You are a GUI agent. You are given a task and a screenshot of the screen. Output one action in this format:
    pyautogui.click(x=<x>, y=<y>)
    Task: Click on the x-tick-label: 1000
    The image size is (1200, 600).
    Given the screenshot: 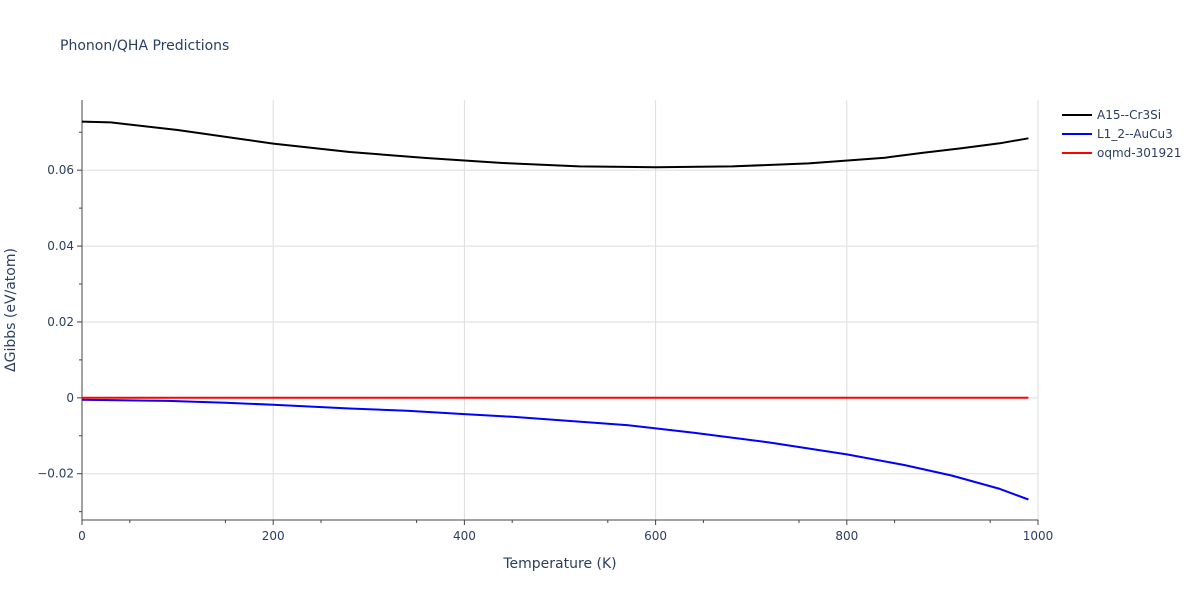 What is the action you would take?
    pyautogui.click(x=1038, y=536)
    